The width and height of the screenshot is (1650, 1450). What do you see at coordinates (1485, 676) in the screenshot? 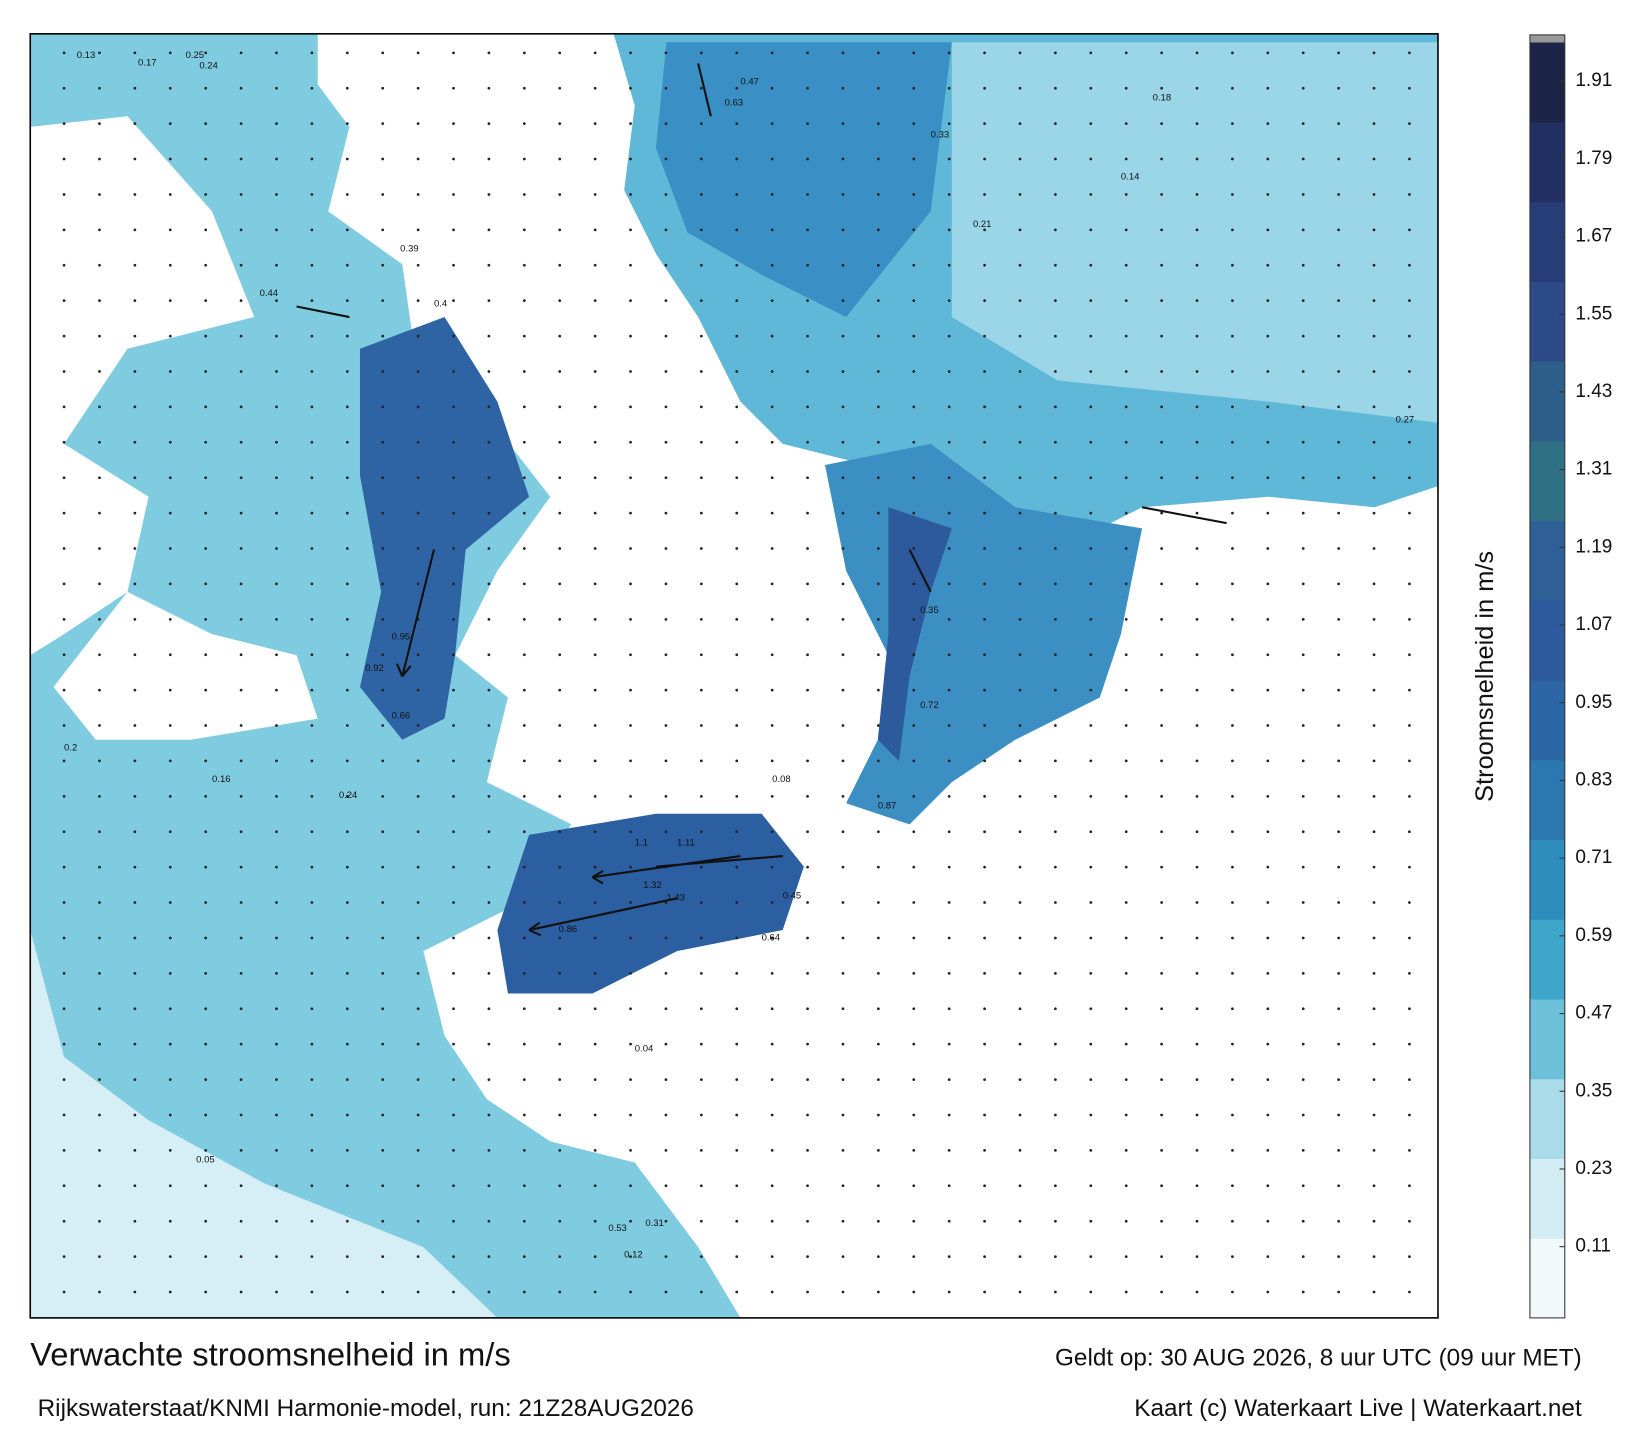
I see `colorbar-label: Stroomsnelheid in m/s` at bounding box center [1485, 676].